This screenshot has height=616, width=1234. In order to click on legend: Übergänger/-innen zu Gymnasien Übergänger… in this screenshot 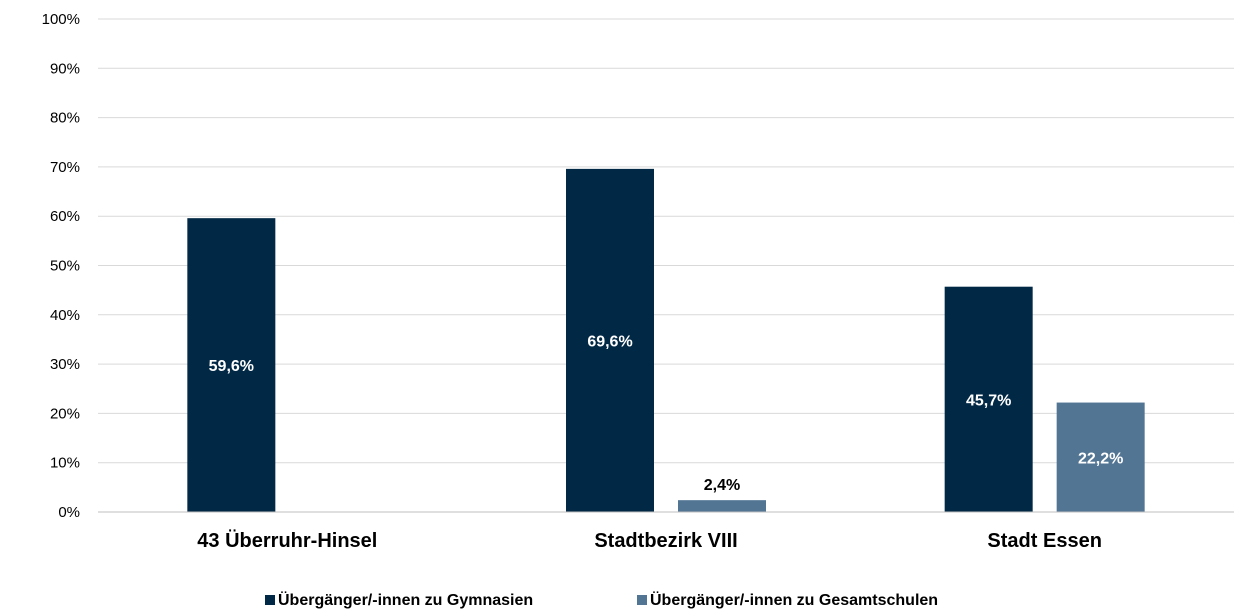, I will do `click(601, 599)`.